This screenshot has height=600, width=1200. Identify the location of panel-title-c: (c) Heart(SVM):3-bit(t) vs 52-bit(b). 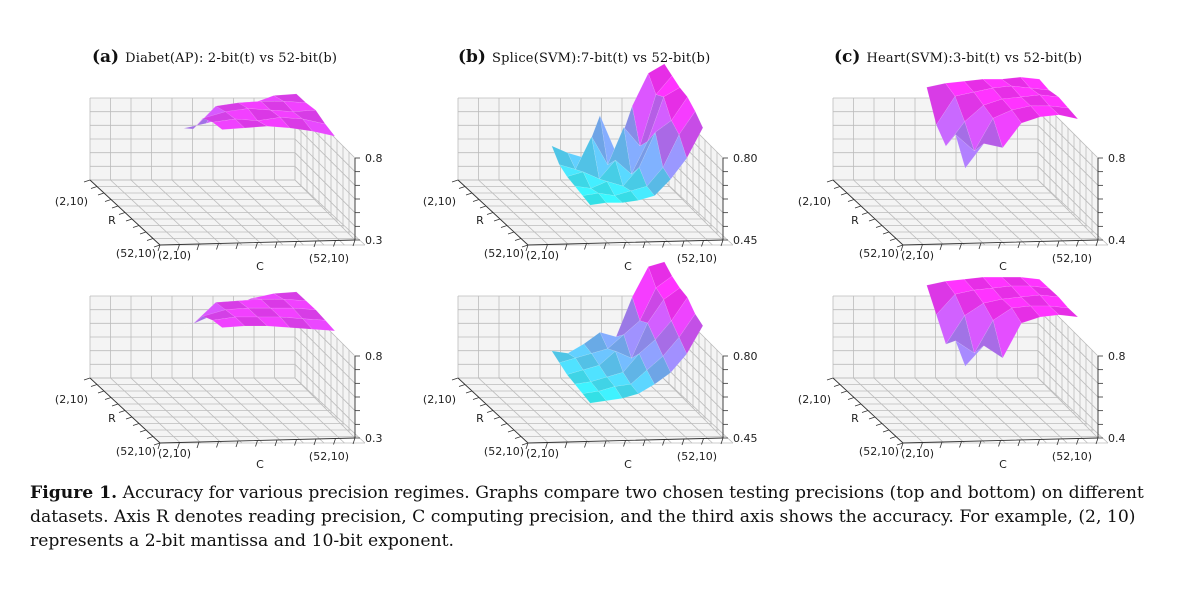
(958, 57).